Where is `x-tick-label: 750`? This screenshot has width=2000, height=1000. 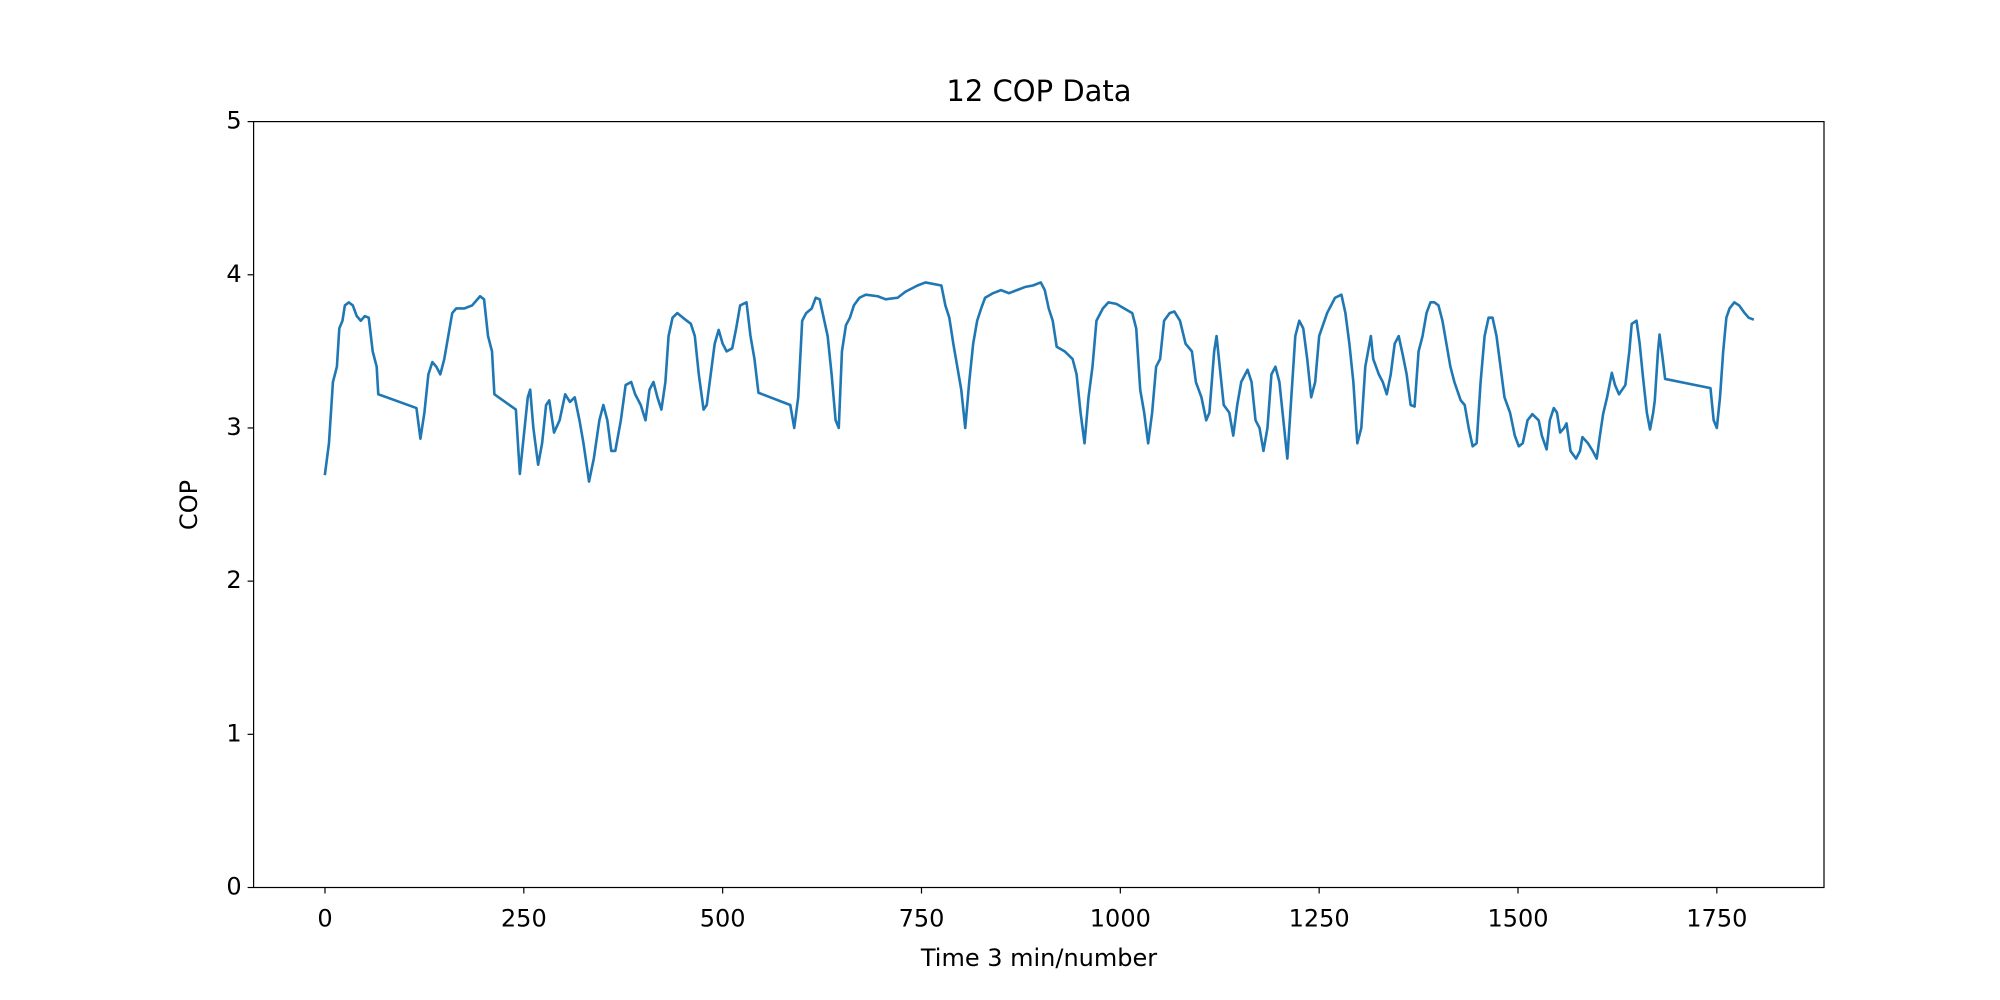 x-tick-label: 750 is located at coordinates (922, 919).